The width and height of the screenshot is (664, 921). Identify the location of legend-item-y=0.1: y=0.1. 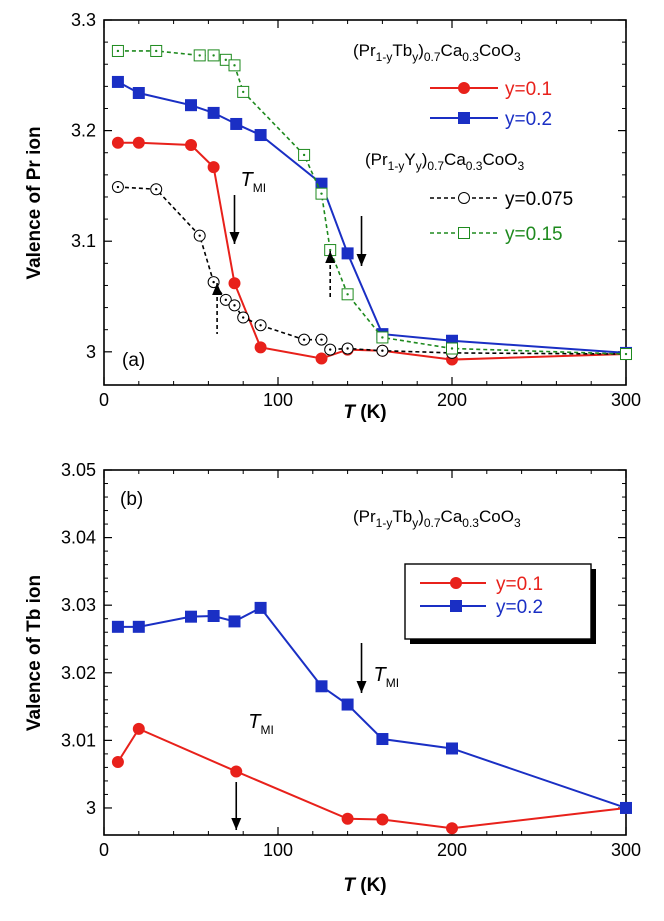
(481, 584).